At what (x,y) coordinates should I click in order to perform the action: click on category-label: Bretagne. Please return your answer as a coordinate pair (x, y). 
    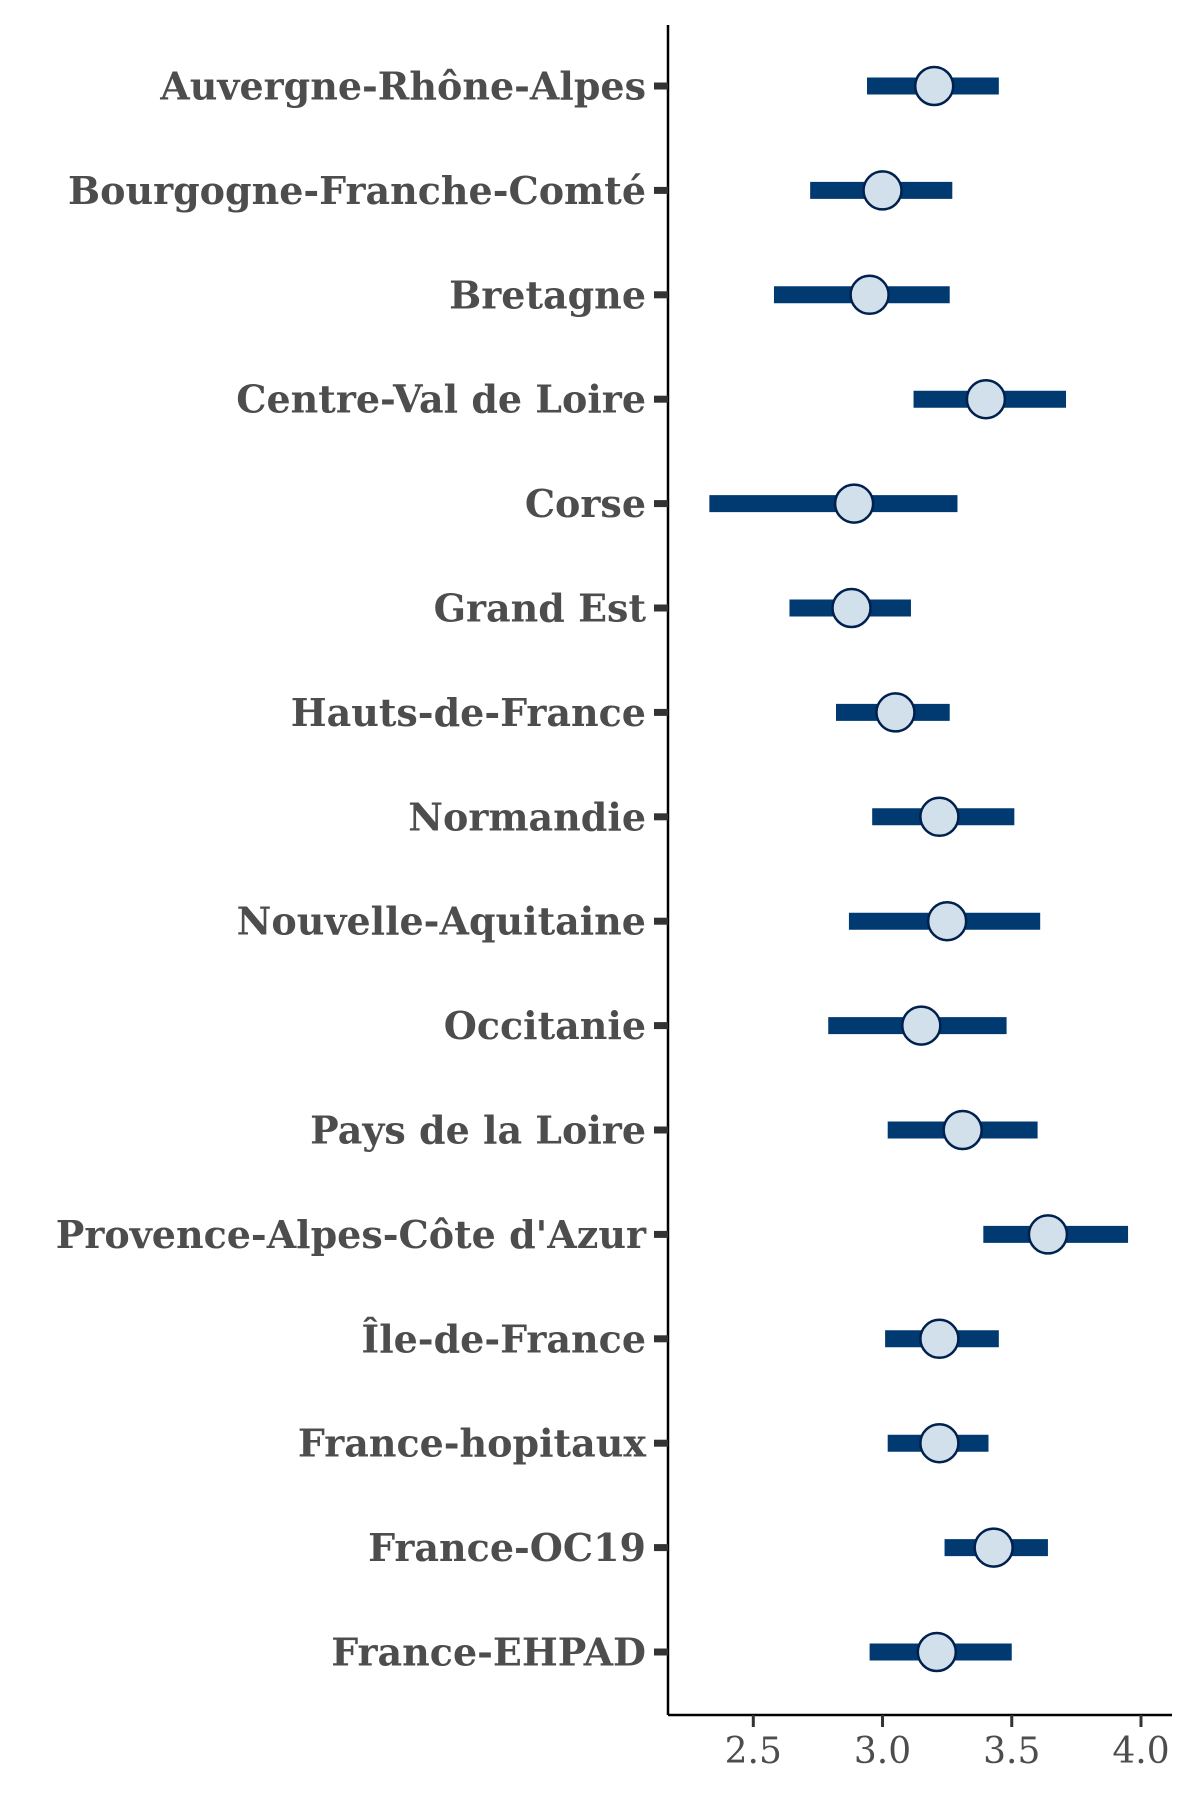
    Looking at the image, I should click on (547, 294).